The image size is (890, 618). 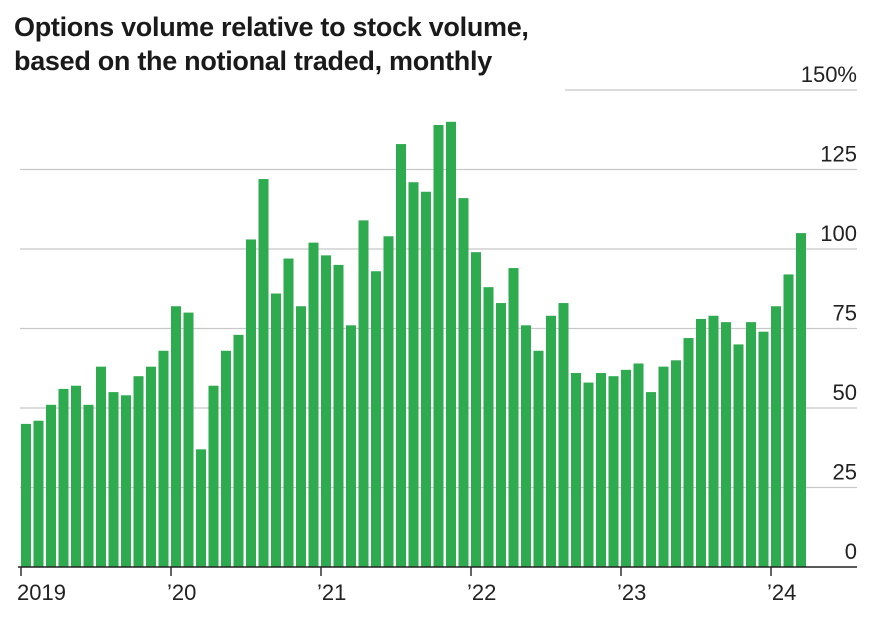 What do you see at coordinates (829, 74) in the screenshot?
I see `y-tick-label: 150%` at bounding box center [829, 74].